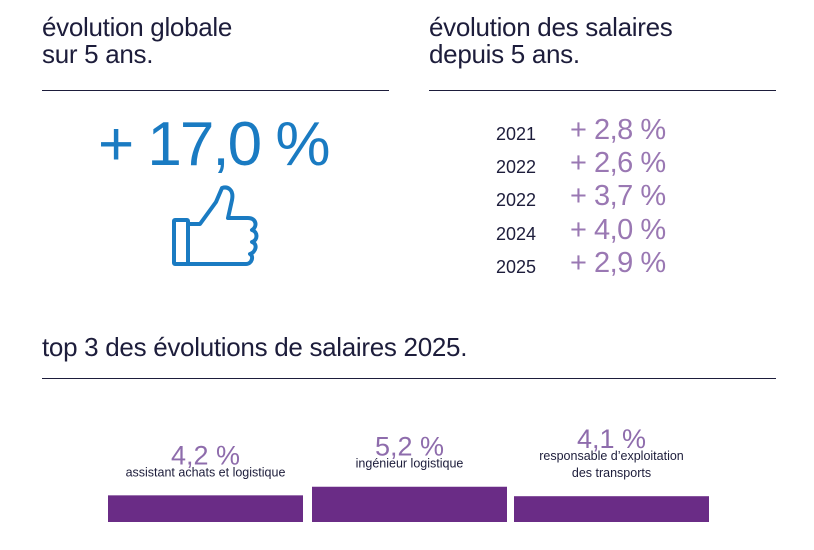  I want to click on salary-evolution-title-line2: depuis 5 ans., so click(504, 54).